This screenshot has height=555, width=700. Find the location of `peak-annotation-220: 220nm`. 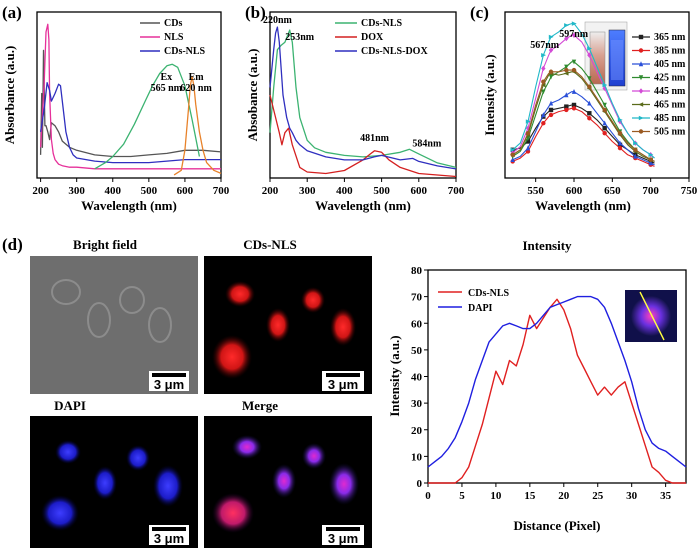

peak-annotation-220: 220nm is located at coordinates (278, 20).